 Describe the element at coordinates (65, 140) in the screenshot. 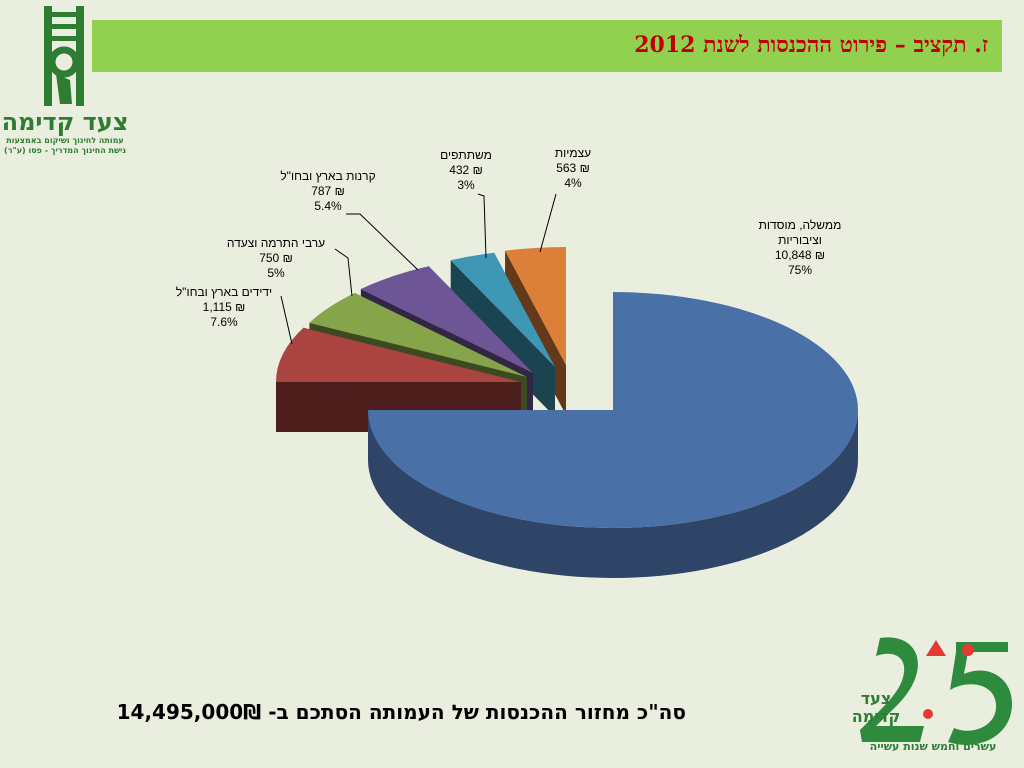

I see `logo-subtitle-1: עמותה לחינוך ושיקום באמצעות` at that location.